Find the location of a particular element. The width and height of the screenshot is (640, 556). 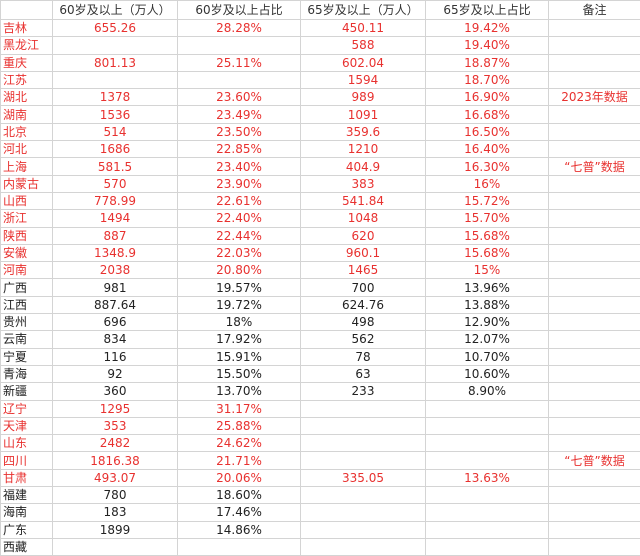

province-cell: 贵州 is located at coordinates (26, 322).